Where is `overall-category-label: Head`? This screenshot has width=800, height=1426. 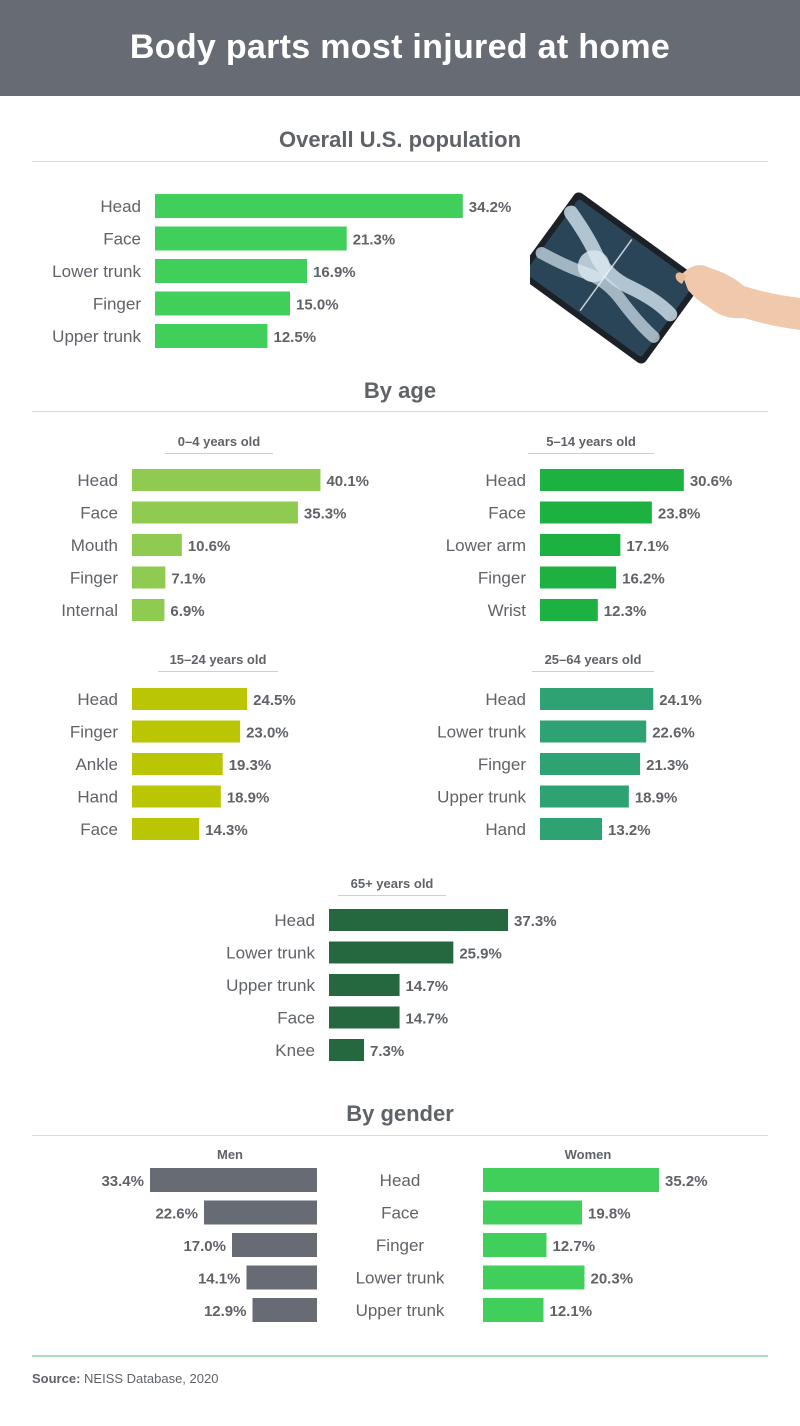 overall-category-label: Head is located at coordinates (120, 206).